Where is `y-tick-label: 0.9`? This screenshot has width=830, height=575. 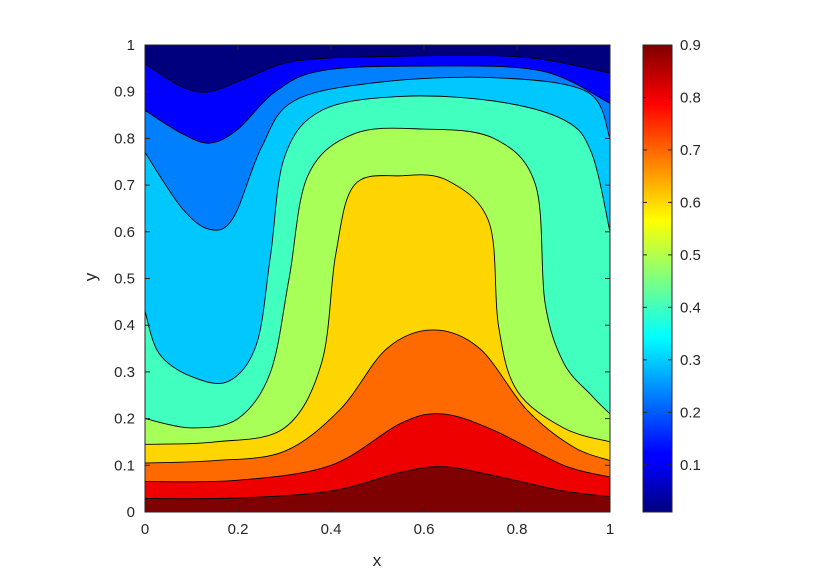 y-tick-label: 0.9 is located at coordinates (124, 92).